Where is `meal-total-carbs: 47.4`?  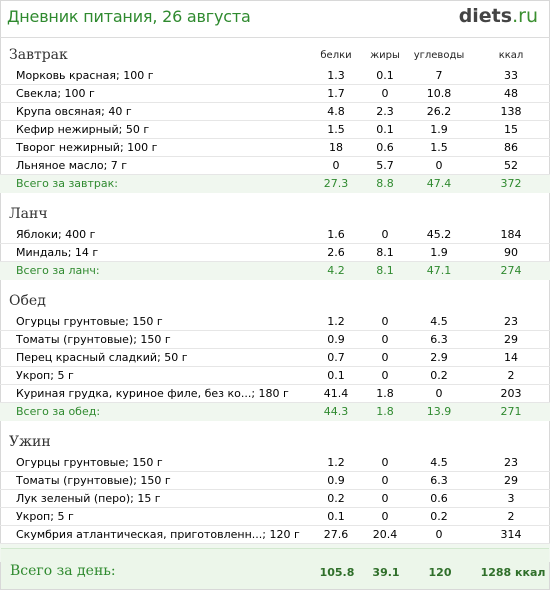
meal-total-carbs: 47.4 is located at coordinates (439, 183).